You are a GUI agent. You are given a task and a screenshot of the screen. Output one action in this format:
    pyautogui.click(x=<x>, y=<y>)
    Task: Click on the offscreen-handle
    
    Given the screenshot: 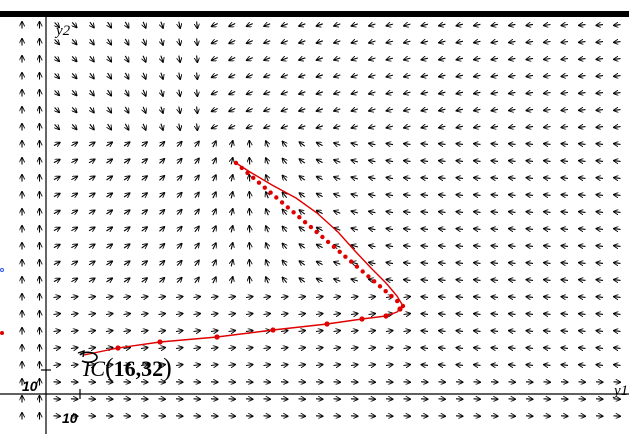 What is the action you would take?
    pyautogui.click(x=2, y=270)
    